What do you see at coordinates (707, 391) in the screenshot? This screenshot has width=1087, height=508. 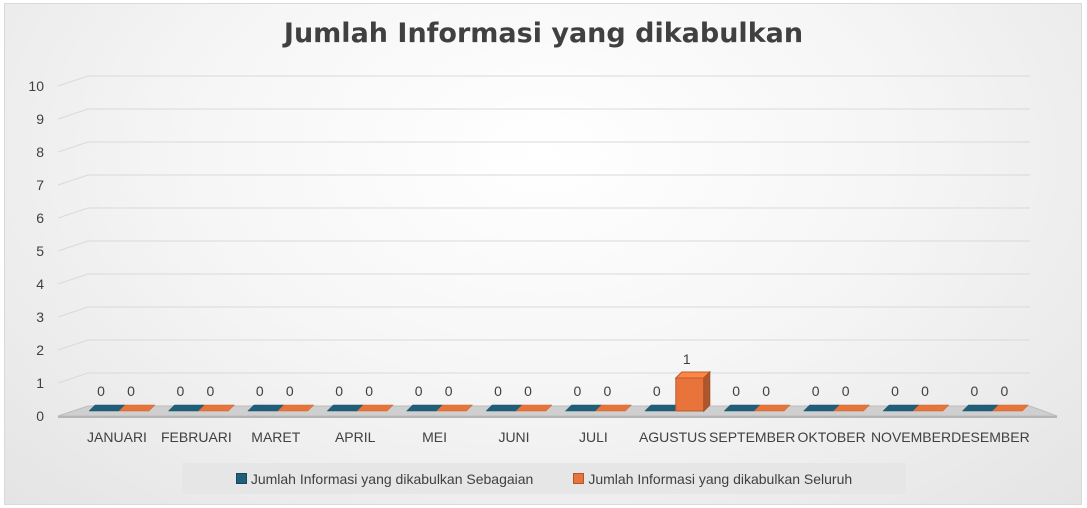 I see `bar-seluruh-side` at bounding box center [707, 391].